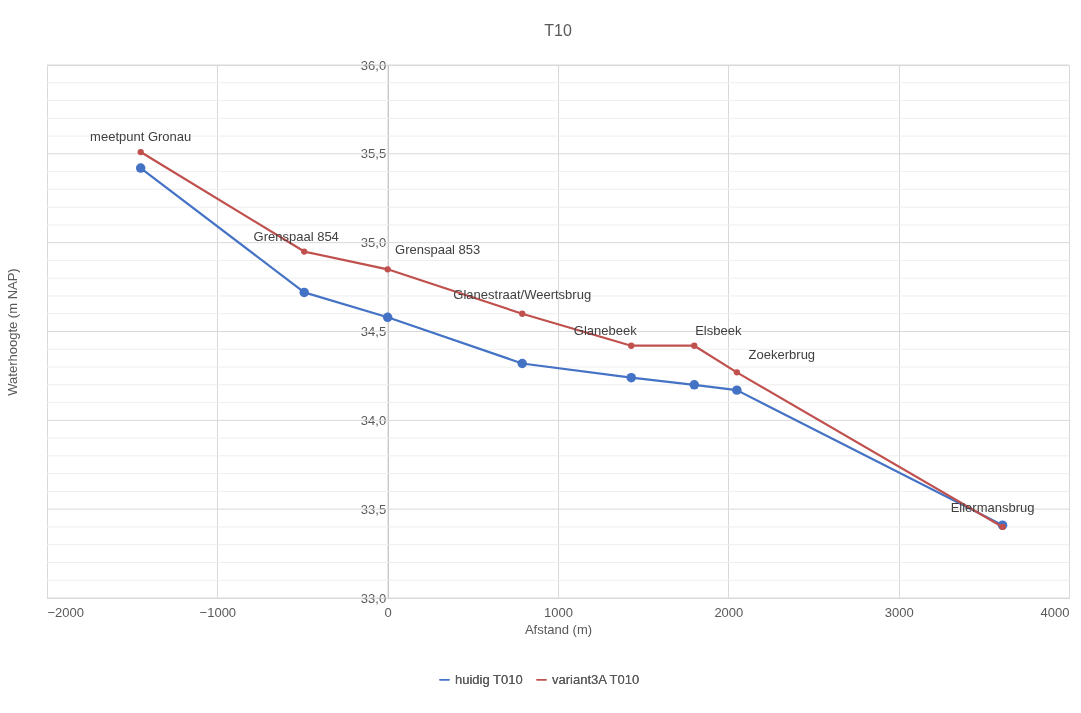 The width and height of the screenshot is (1081, 713). I want to click on annotation: Glanebeek, so click(605, 330).